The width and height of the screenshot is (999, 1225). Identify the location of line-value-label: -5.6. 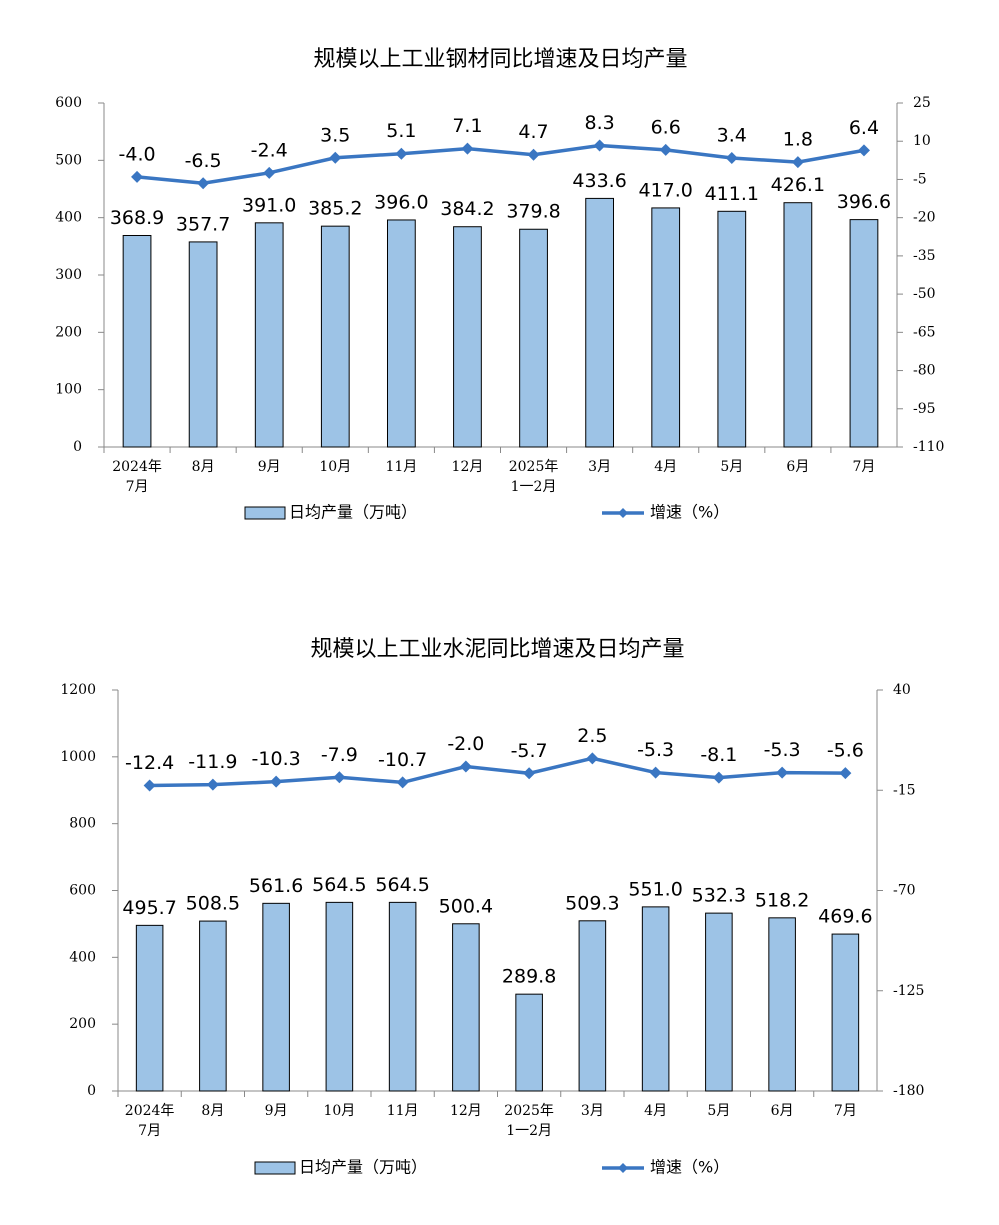
(845, 751).